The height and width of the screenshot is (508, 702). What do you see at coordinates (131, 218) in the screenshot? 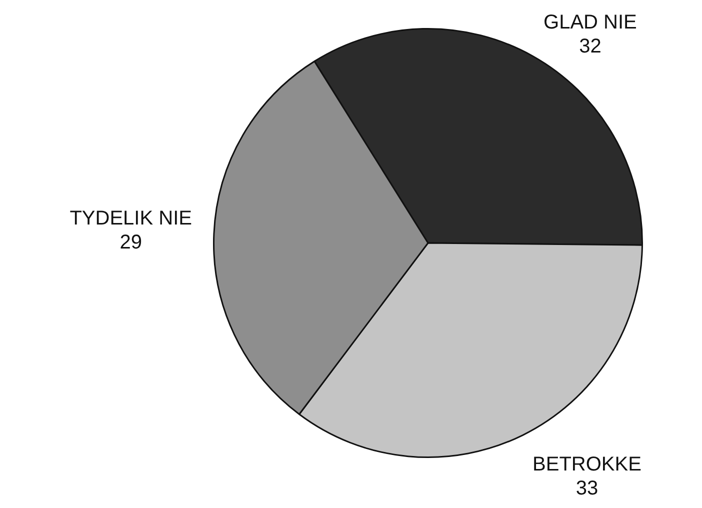
I see `slice-label: TYDELIK NIE` at bounding box center [131, 218].